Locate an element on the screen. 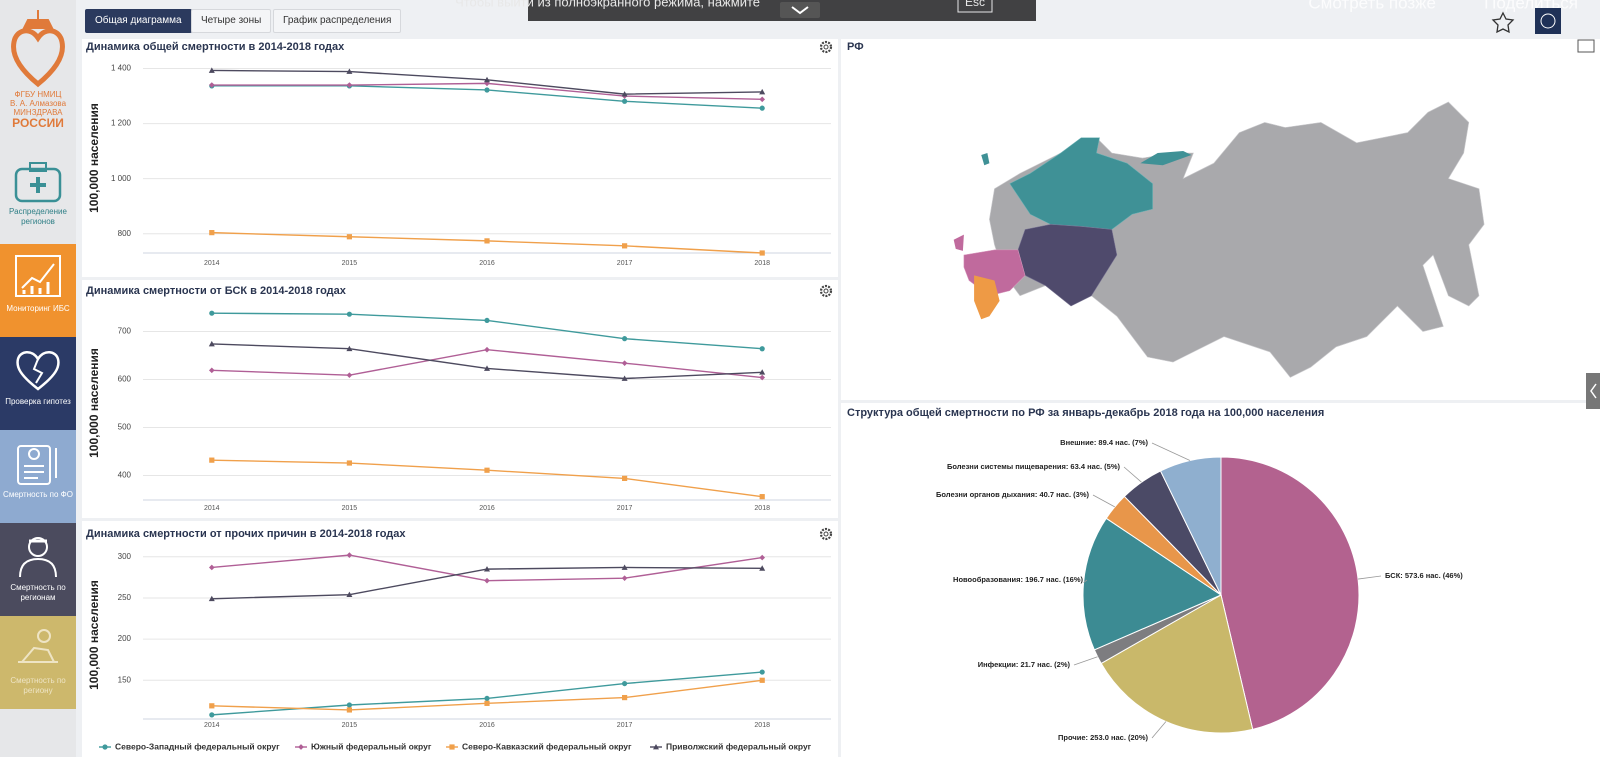 This screenshot has height=757, width=1600. y-axis-title: 100,000 населения is located at coordinates (94, 635).